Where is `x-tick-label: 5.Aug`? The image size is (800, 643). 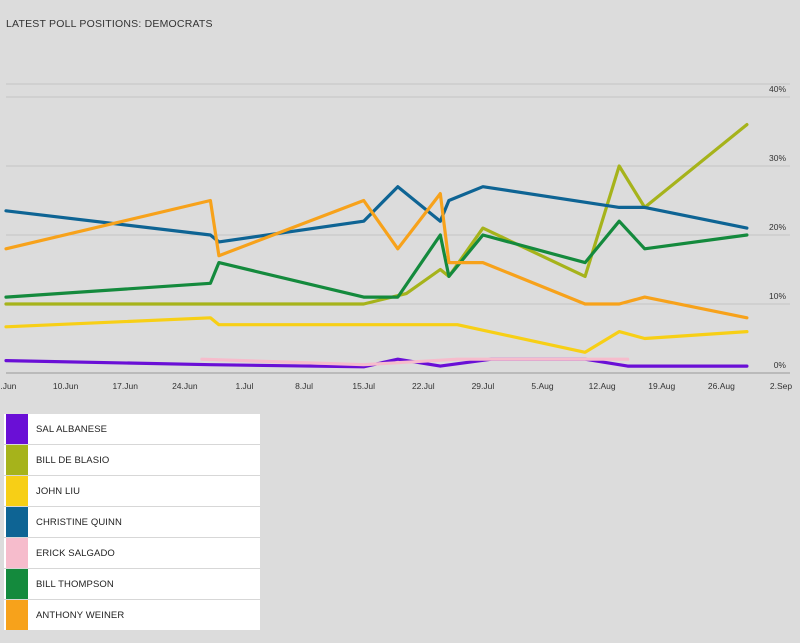
x-tick-label: 5.Aug is located at coordinates (542, 386).